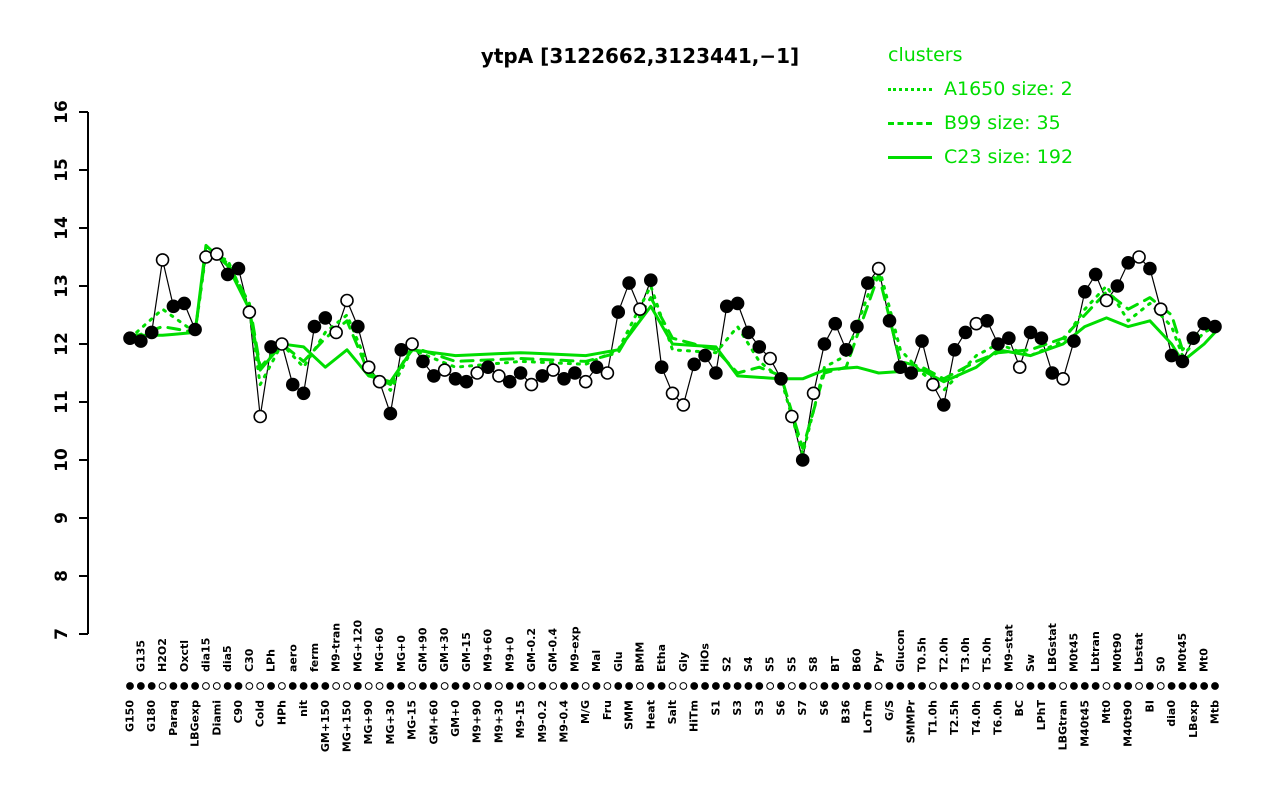 The height and width of the screenshot is (800, 1280). What do you see at coordinates (748, 664) in the screenshot?
I see `x-label-top: S4` at bounding box center [748, 664].